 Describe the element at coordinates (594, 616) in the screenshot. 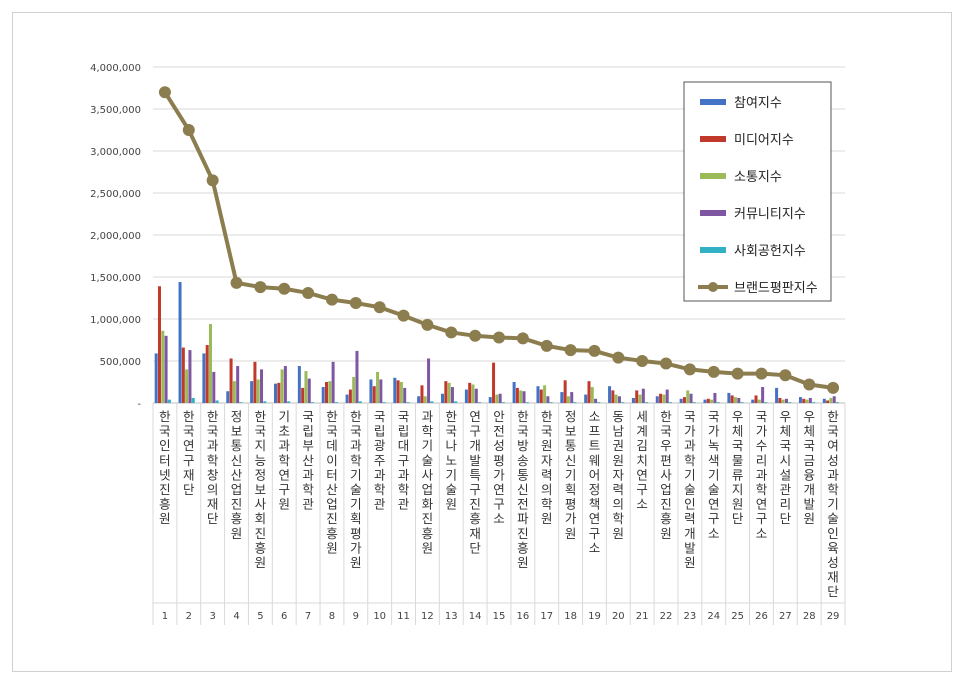

I see `rank-label: 19` at that location.